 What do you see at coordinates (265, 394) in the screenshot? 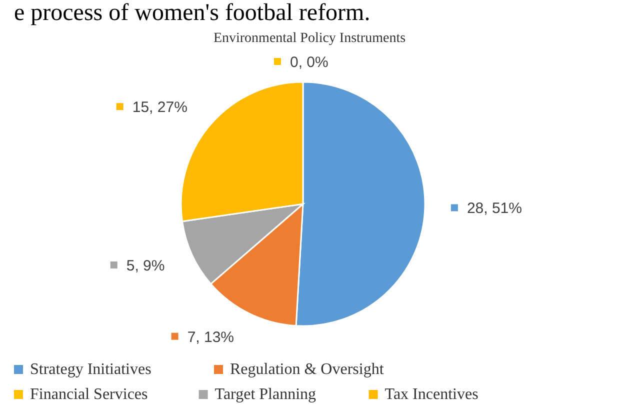
I see `legend-label: Target Planning` at bounding box center [265, 394].